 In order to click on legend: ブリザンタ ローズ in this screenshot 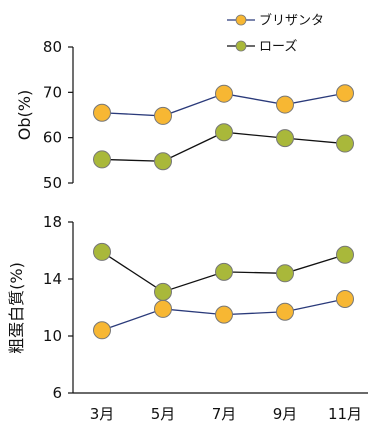, I will do `click(275, 34)`.